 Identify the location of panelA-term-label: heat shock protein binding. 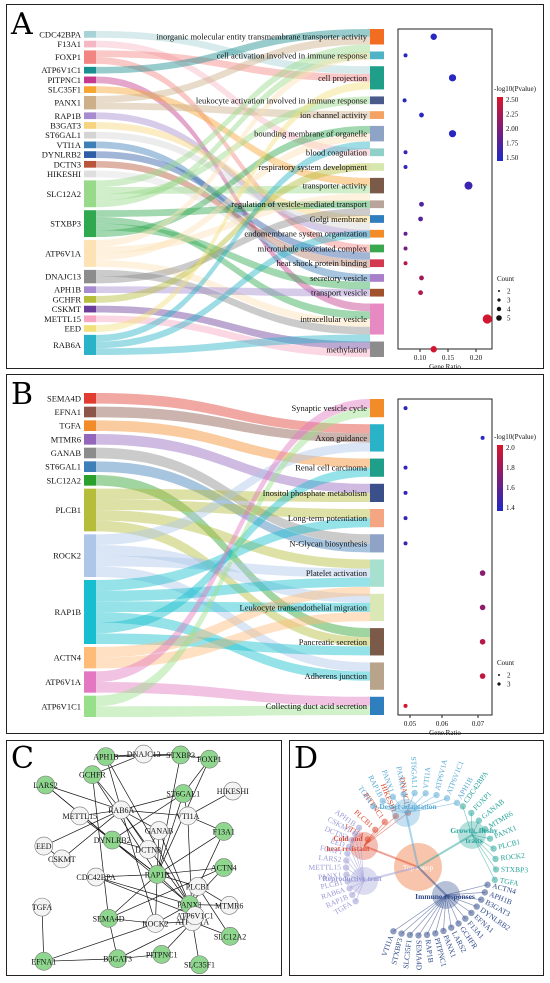
(322, 263).